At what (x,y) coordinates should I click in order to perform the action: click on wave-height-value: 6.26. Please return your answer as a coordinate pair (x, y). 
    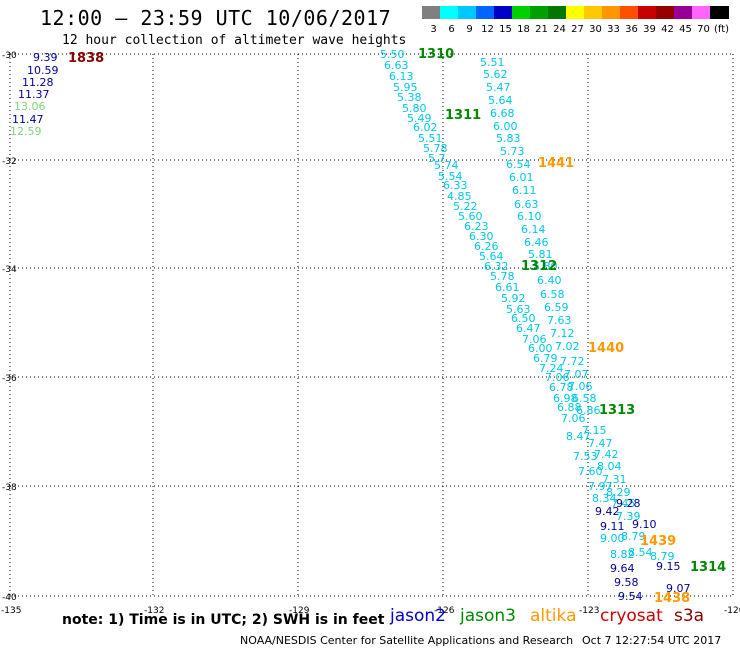
    Looking at the image, I should click on (486, 246).